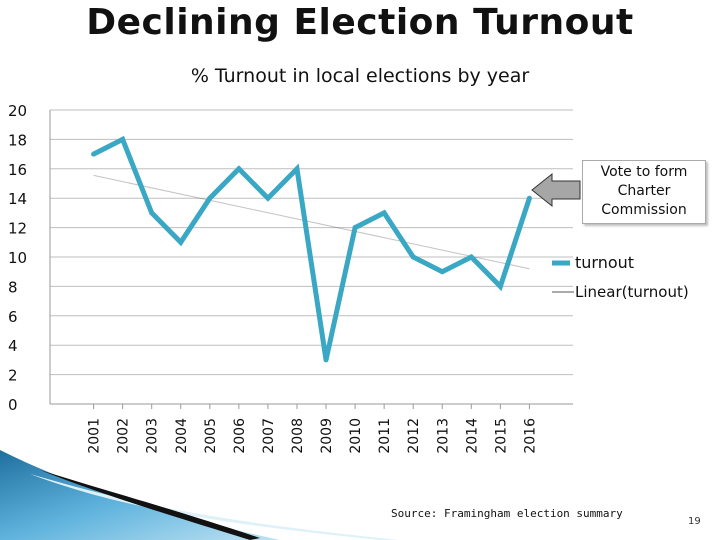 This screenshot has width=720, height=540. Describe the element at coordinates (604, 262) in the screenshot. I see `legend-label-turnout: turnout` at that location.